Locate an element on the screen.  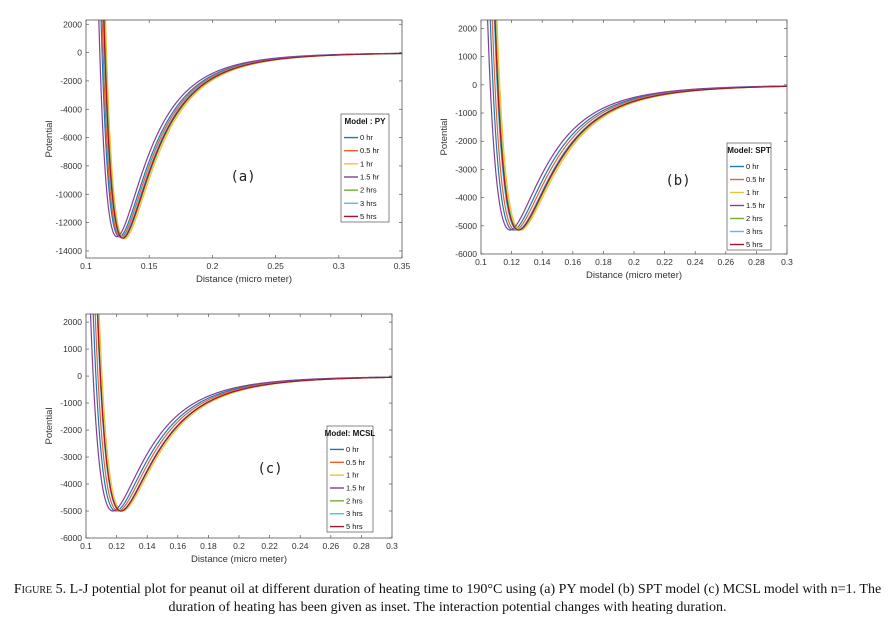
x-tick-label: 0.25 is located at coordinates (275, 266).